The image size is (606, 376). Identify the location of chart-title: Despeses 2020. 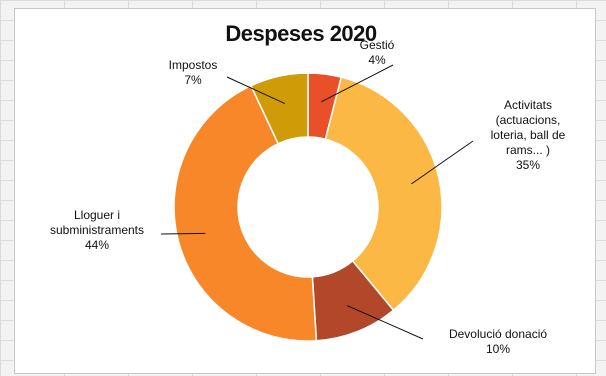
(301, 33).